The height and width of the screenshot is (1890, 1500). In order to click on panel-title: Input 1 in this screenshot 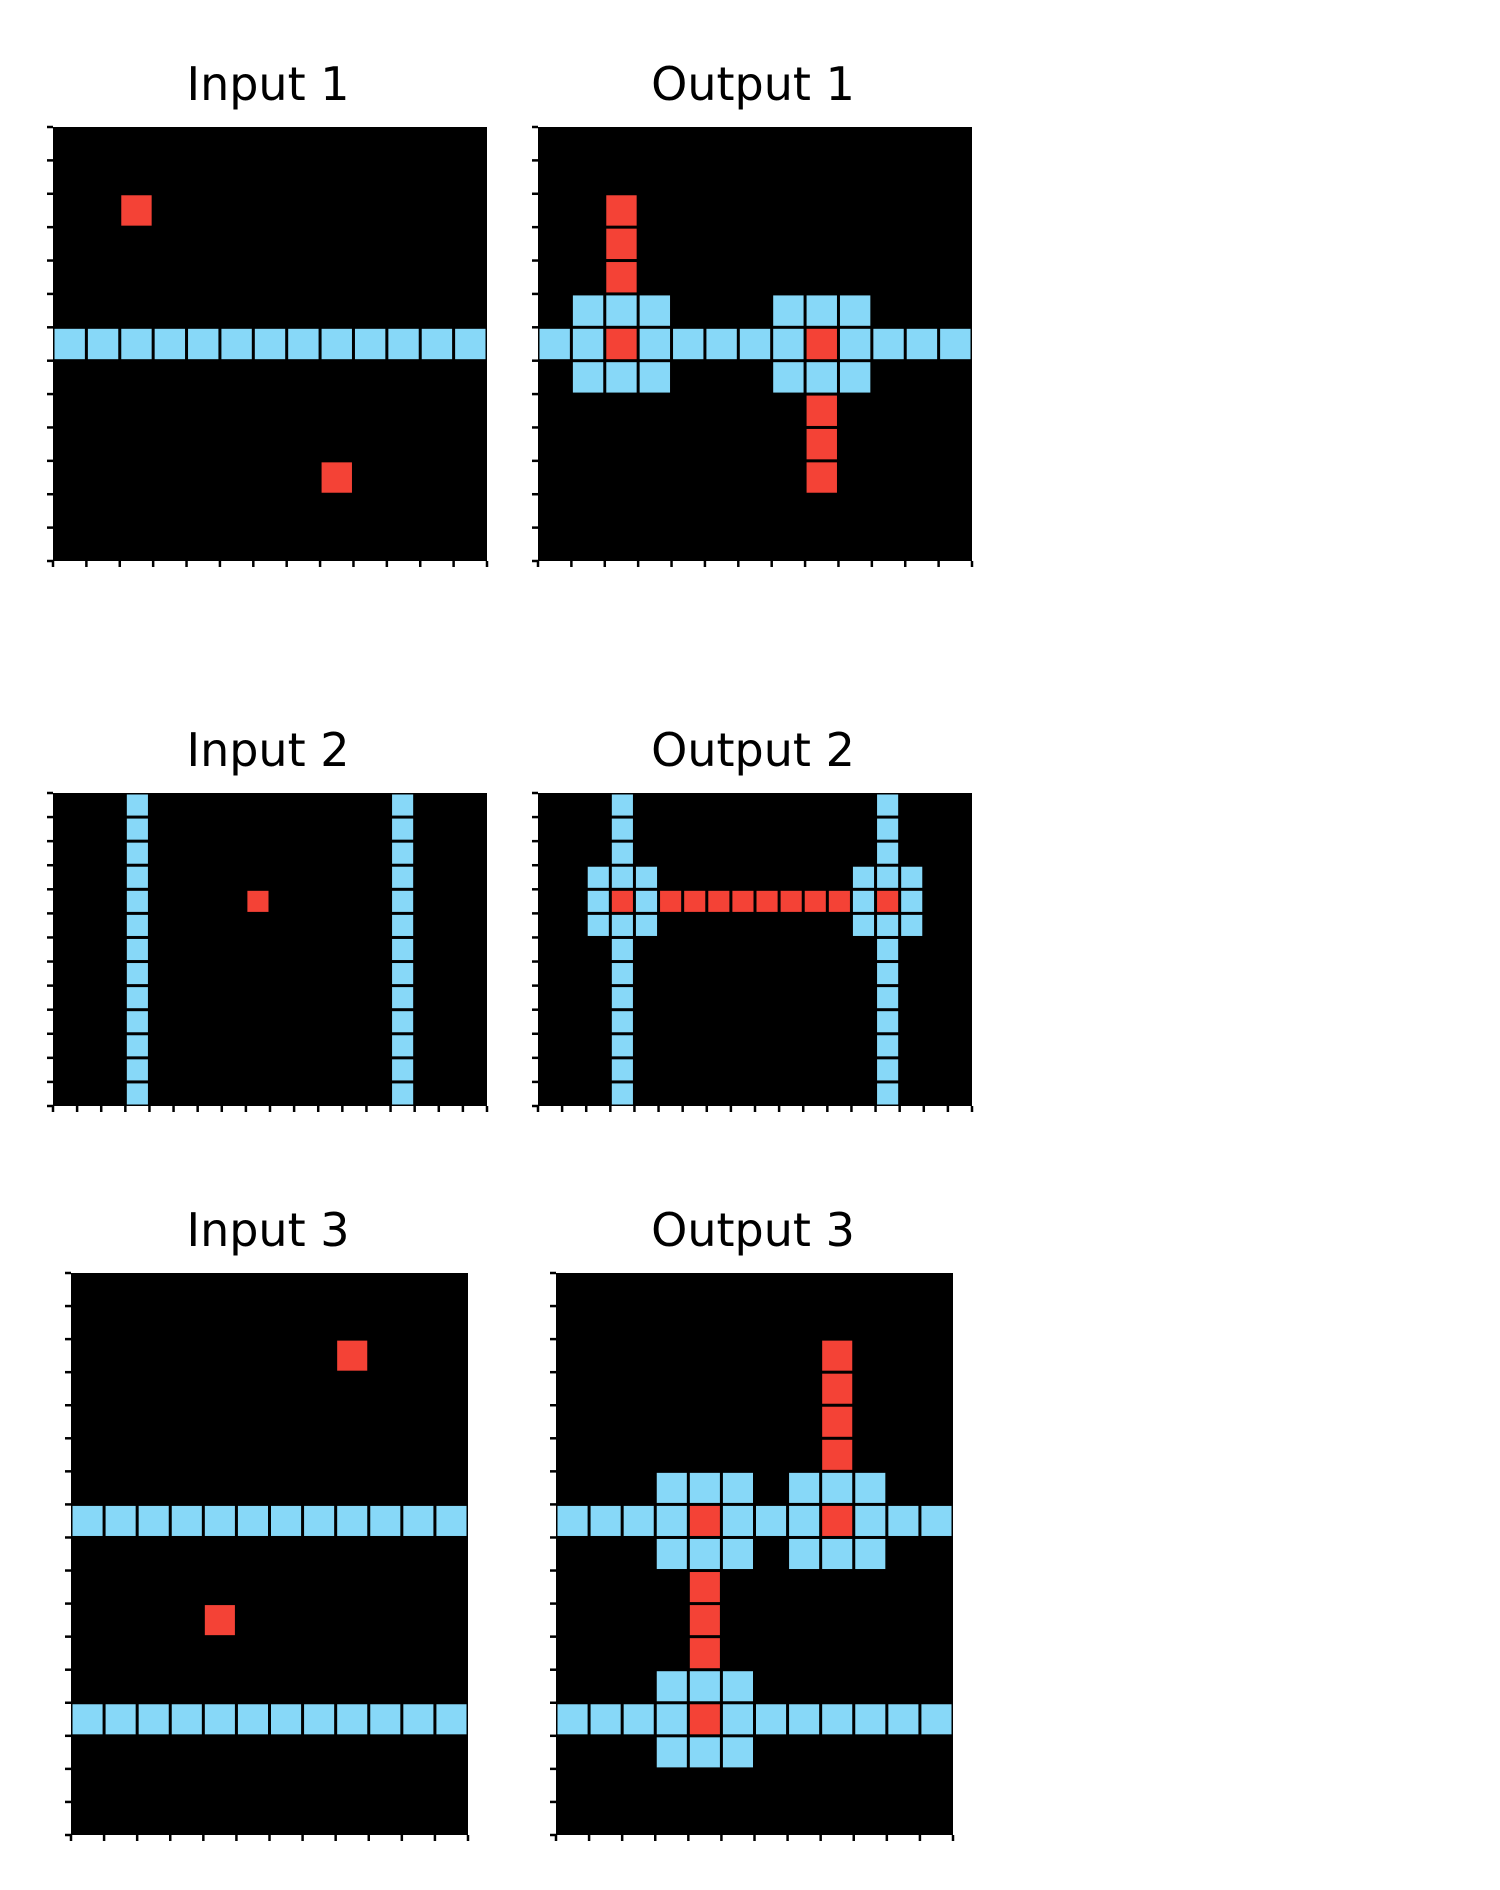, I will do `click(268, 84)`.